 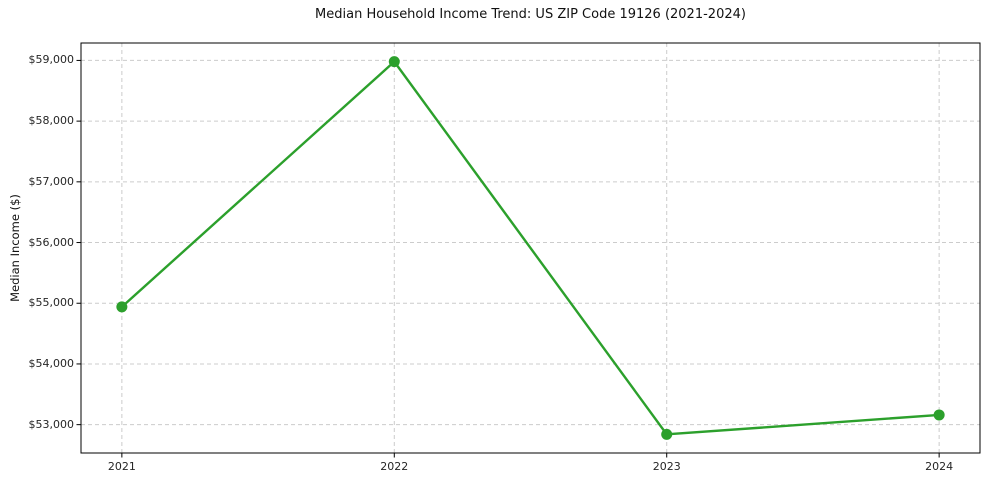 I want to click on data-point-2022, so click(x=394, y=62).